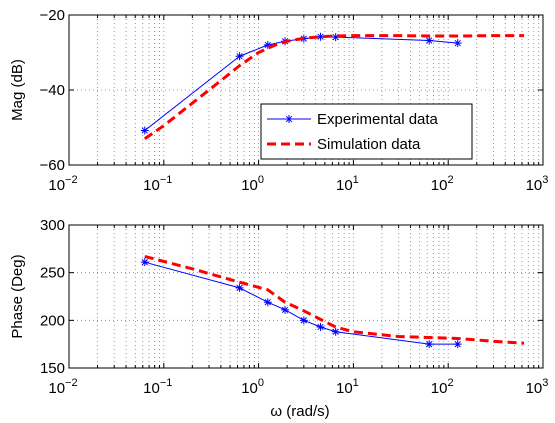 This screenshot has width=555, height=423. I want to click on legend-box, so click(366, 131).